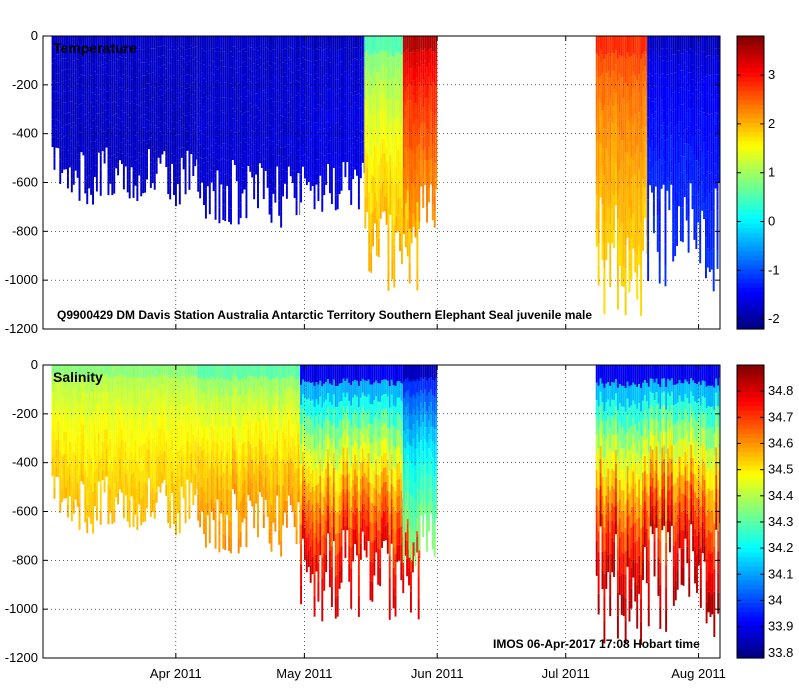 The height and width of the screenshot is (700, 799). Describe the element at coordinates (774, 269) in the screenshot. I see `colorbar-tick-label: -1` at that location.